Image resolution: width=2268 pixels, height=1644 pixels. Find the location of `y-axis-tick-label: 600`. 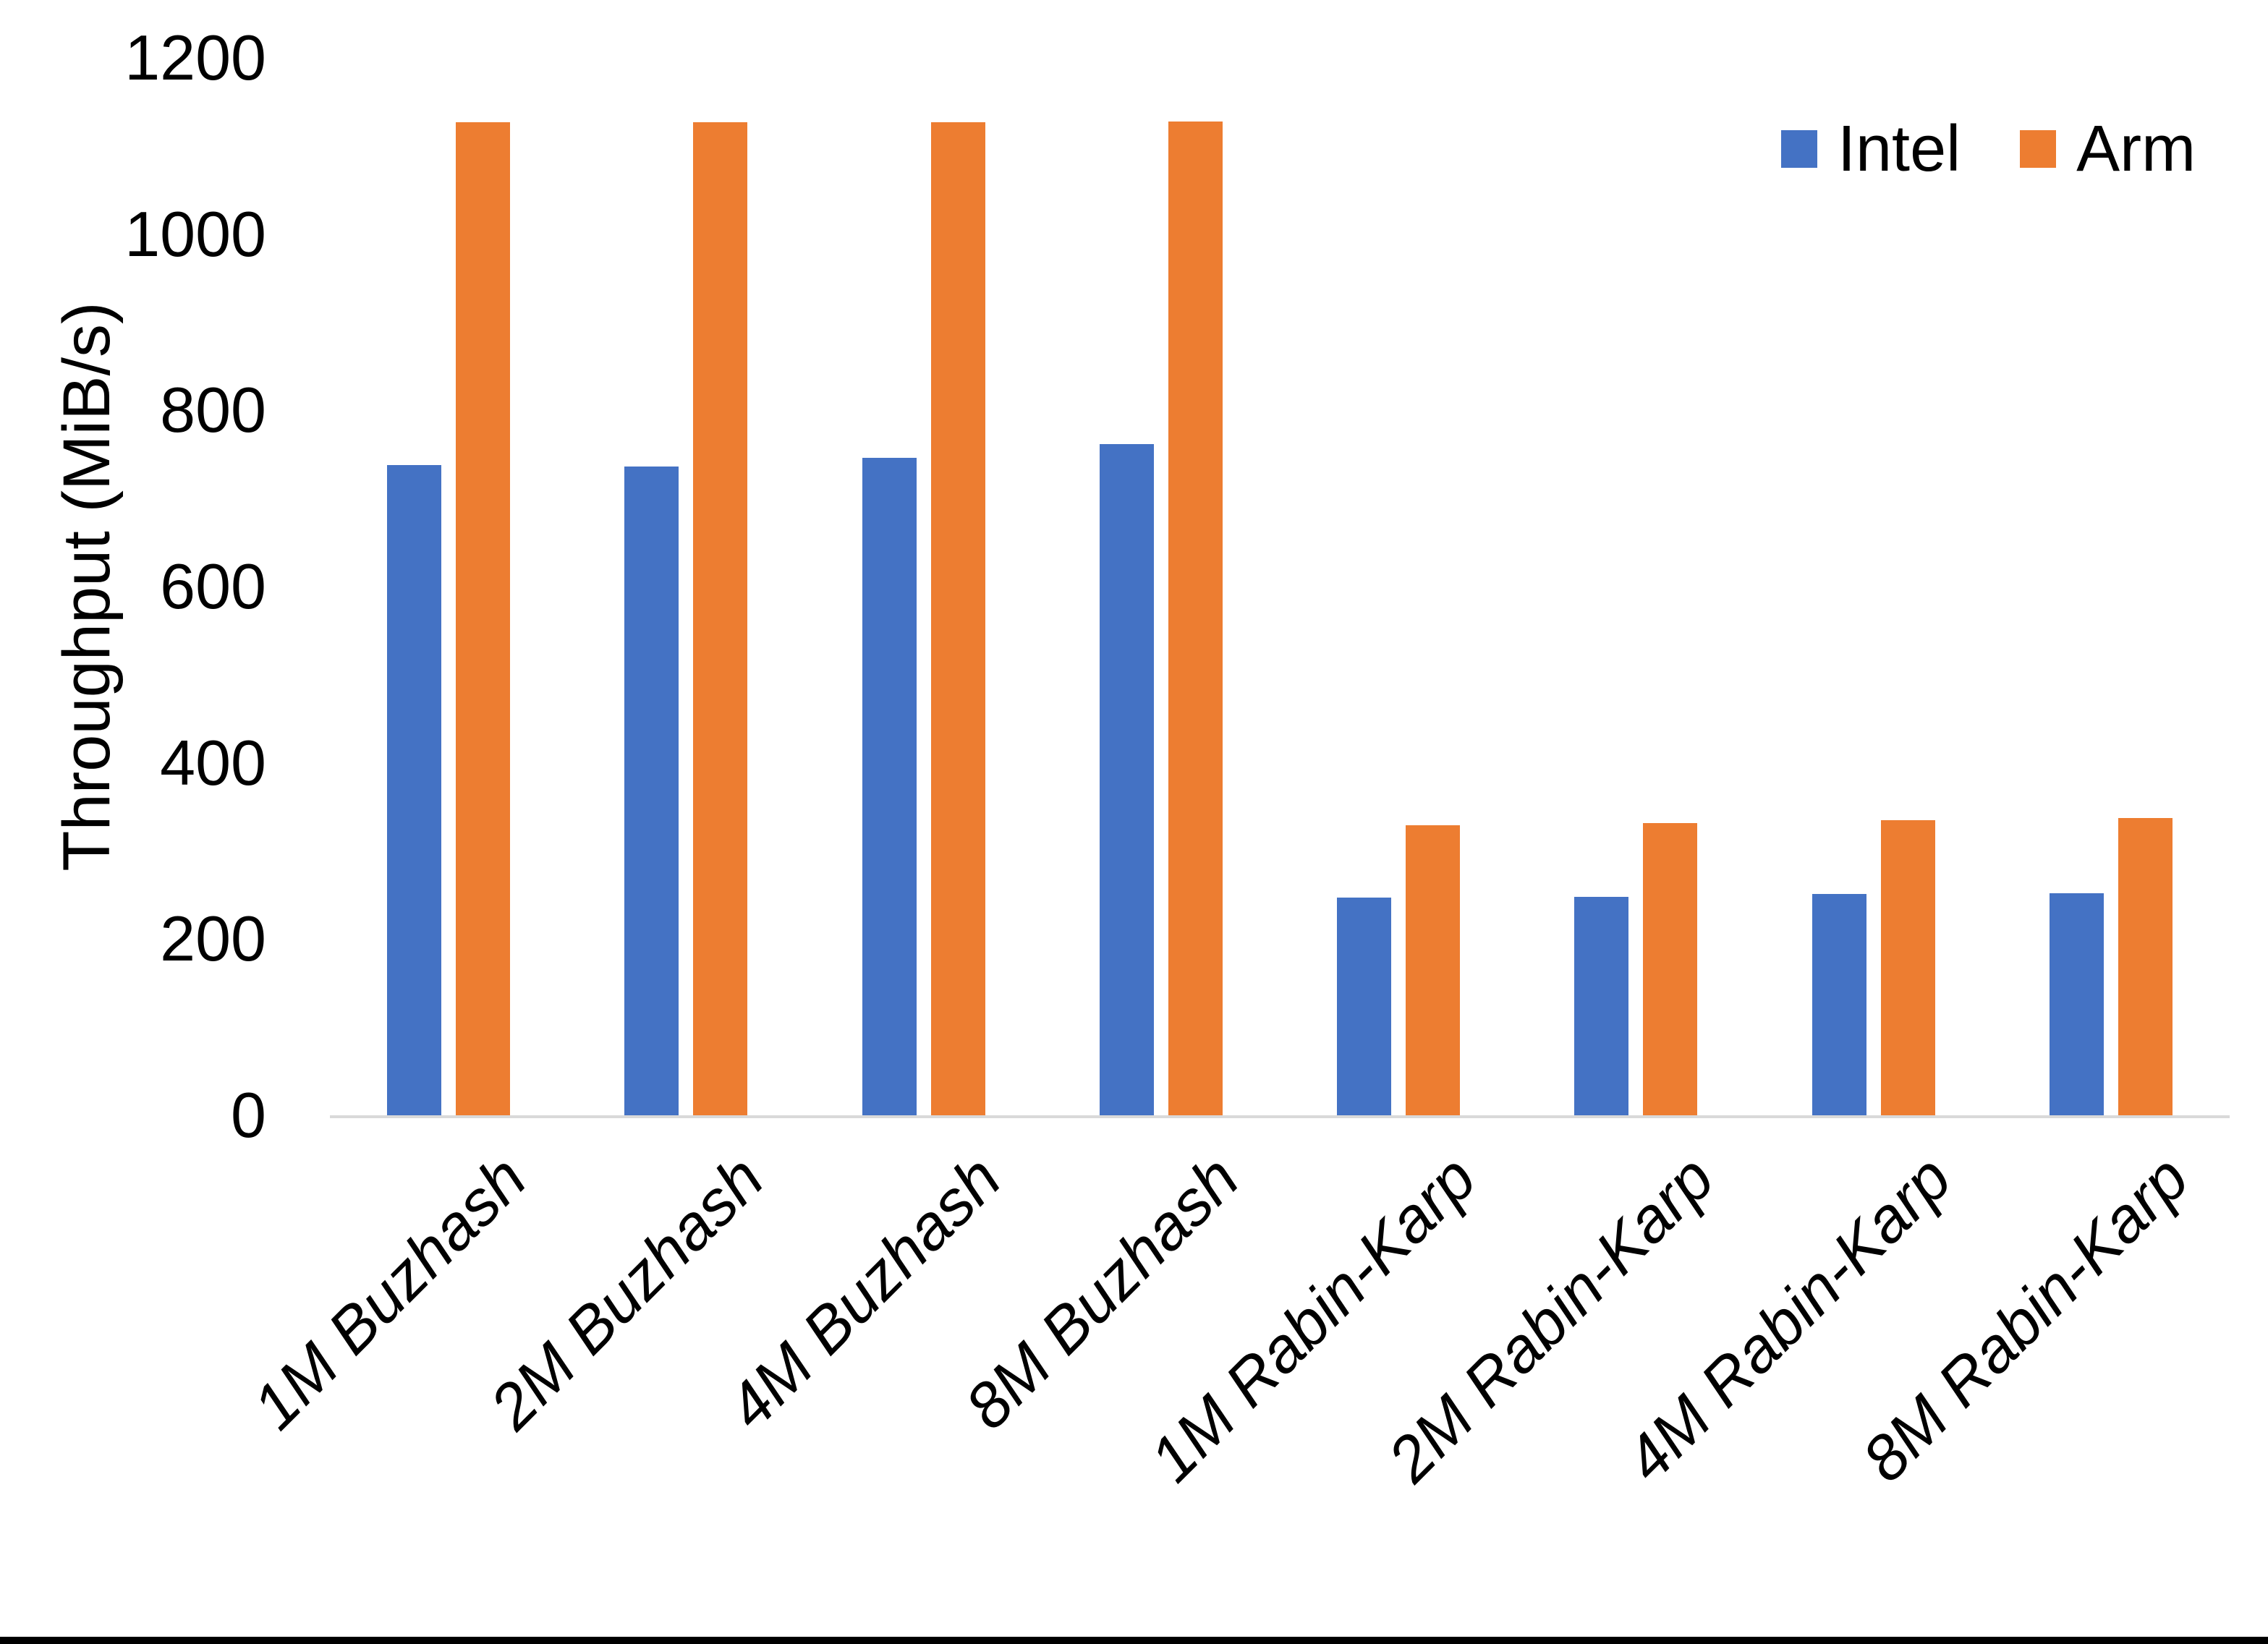

y-axis-tick-label: 600 is located at coordinates (213, 586).